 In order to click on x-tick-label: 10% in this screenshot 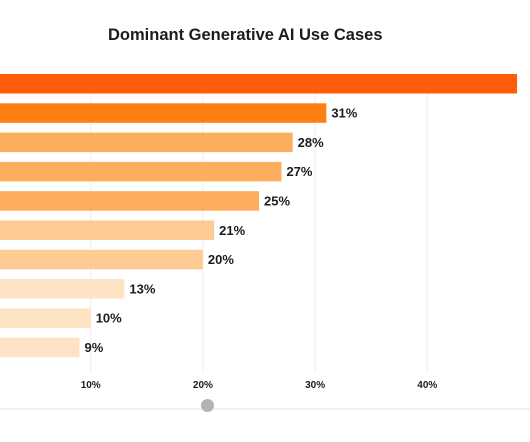, I will do `click(91, 385)`.